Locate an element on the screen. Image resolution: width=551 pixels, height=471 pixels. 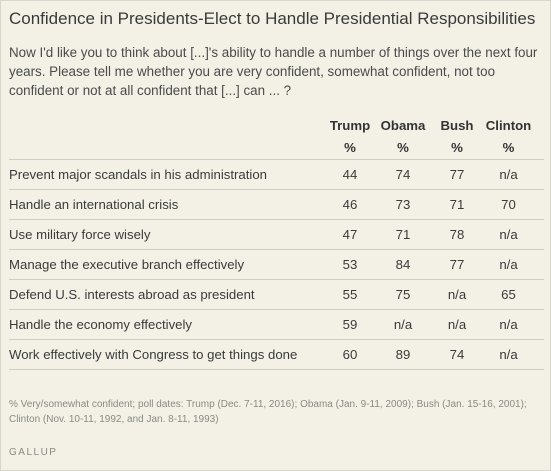
cell-obama: 89 is located at coordinates (403, 354).